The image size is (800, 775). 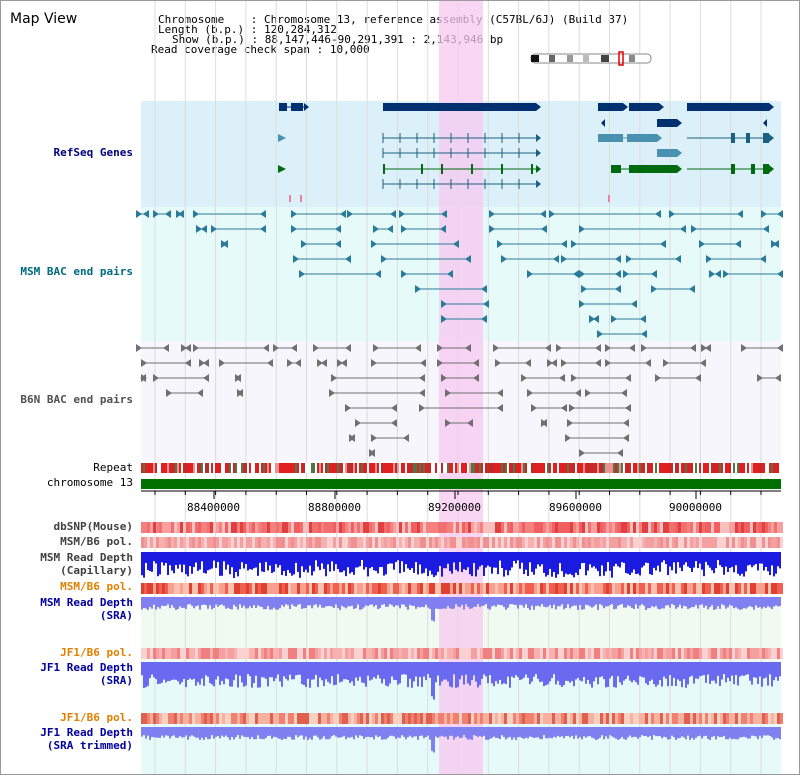 I want to click on msm-bac-track, so click(x=459, y=274).